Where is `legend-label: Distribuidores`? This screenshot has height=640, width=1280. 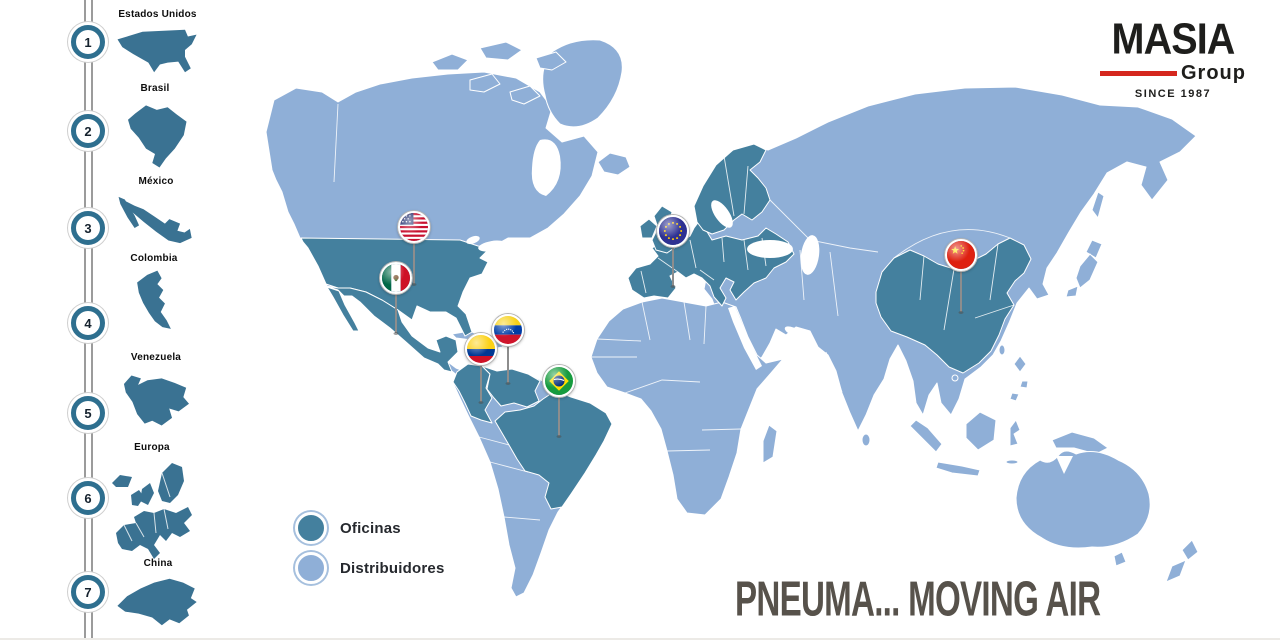 legend-label: Distribuidores is located at coordinates (392, 568).